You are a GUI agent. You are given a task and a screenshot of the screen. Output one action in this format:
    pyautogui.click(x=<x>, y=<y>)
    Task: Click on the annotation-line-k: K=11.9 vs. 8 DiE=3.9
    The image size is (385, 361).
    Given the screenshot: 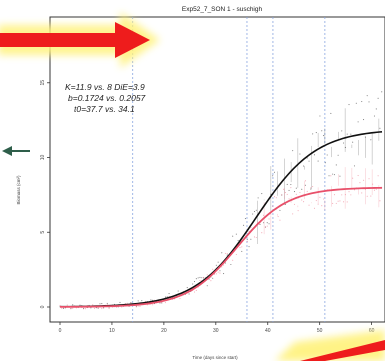 What is the action you would take?
    pyautogui.click(x=105, y=87)
    